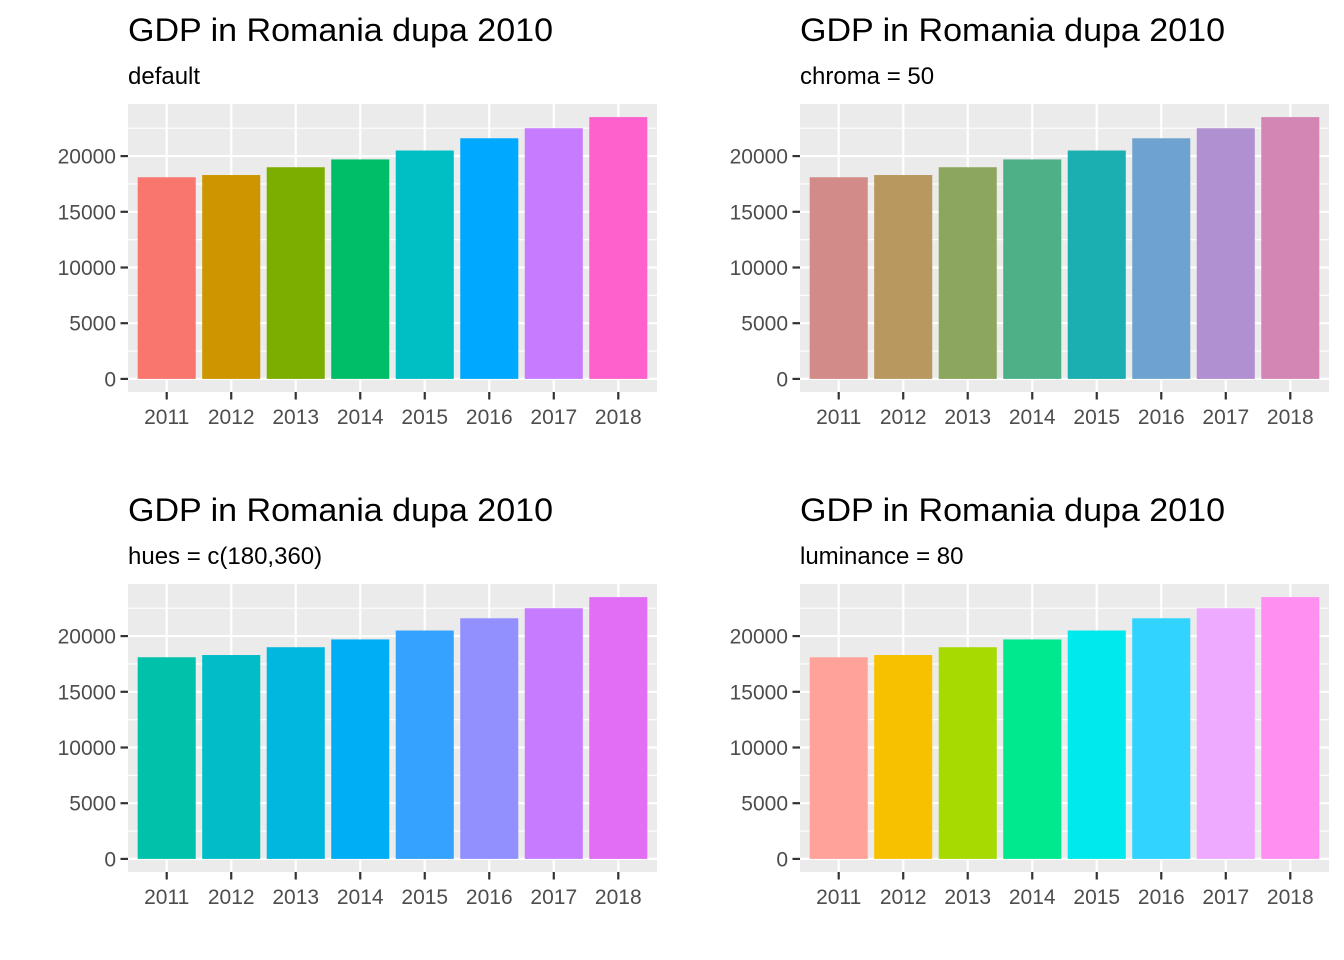  Describe the element at coordinates (881, 556) in the screenshot. I see `chart-subtitle: luminance = 80` at that location.